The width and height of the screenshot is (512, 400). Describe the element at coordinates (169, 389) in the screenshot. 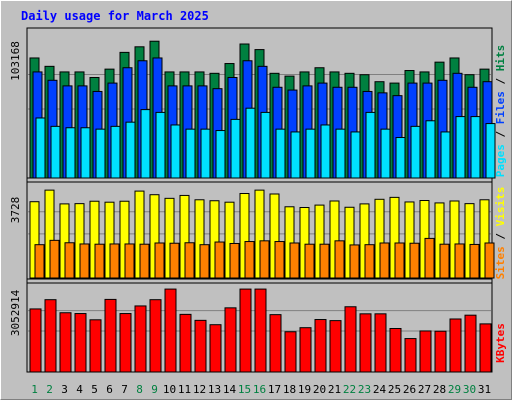

I see `x-tick-day-10: 10` at that location.